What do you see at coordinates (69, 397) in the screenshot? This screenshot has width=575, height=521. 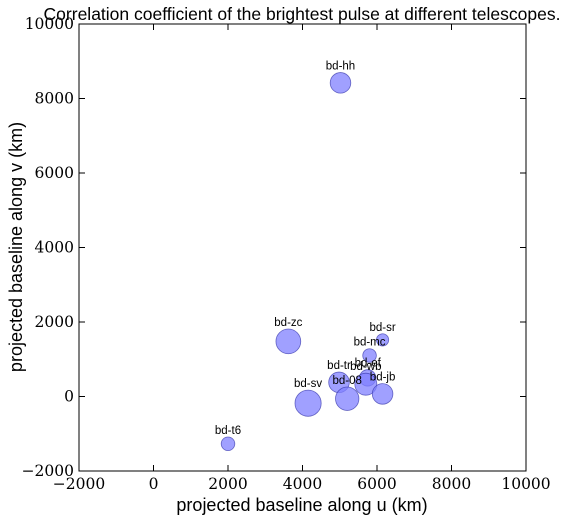 I see `y-tick-label: 0` at bounding box center [69, 397].